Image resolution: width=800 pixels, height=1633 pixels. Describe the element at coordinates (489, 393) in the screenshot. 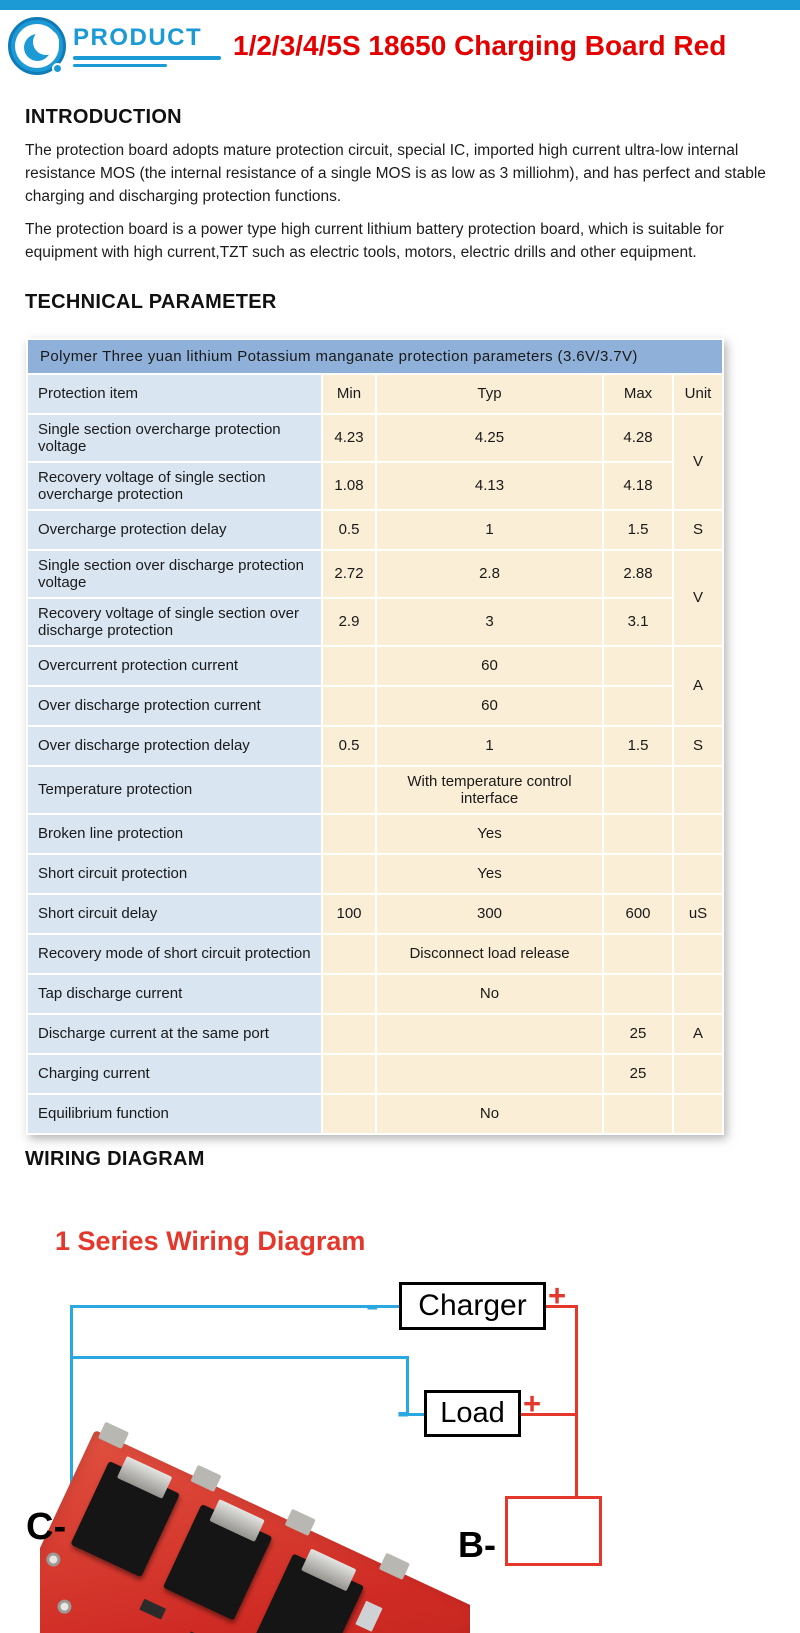

I see `column-header-typ: Typ` at that location.